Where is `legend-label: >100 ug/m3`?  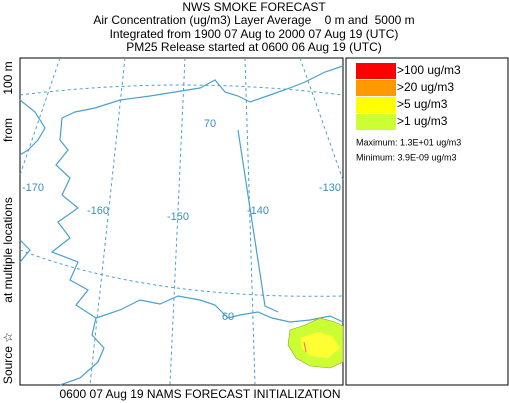 legend-label: >100 ug/m3 is located at coordinates (429, 70).